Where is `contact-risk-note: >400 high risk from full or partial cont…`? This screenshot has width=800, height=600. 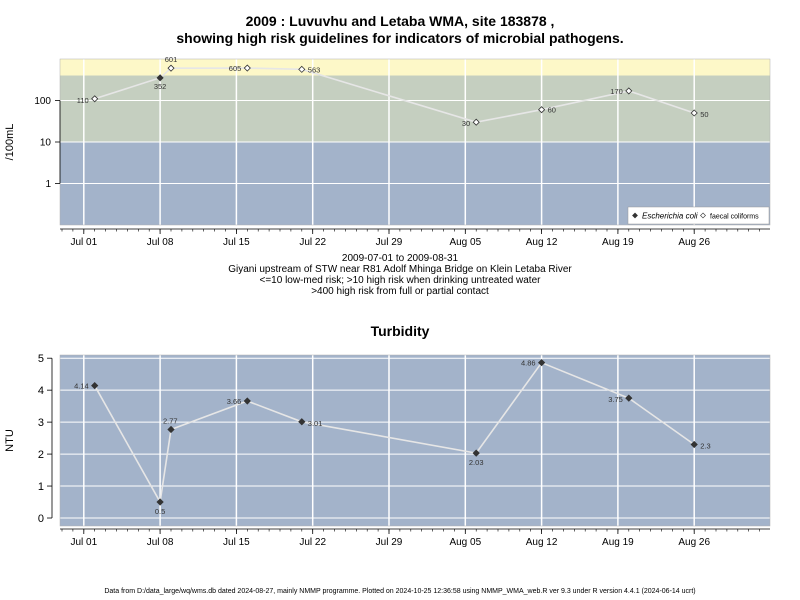 contact-risk-note: >400 high risk from full or partial cont… is located at coordinates (400, 291).